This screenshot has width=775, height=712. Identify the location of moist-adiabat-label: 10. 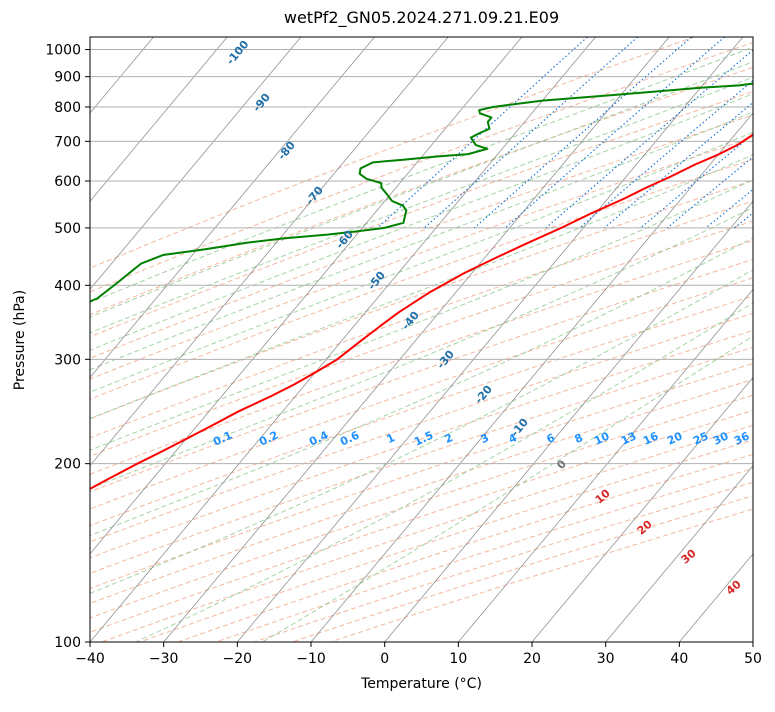
(603, 496).